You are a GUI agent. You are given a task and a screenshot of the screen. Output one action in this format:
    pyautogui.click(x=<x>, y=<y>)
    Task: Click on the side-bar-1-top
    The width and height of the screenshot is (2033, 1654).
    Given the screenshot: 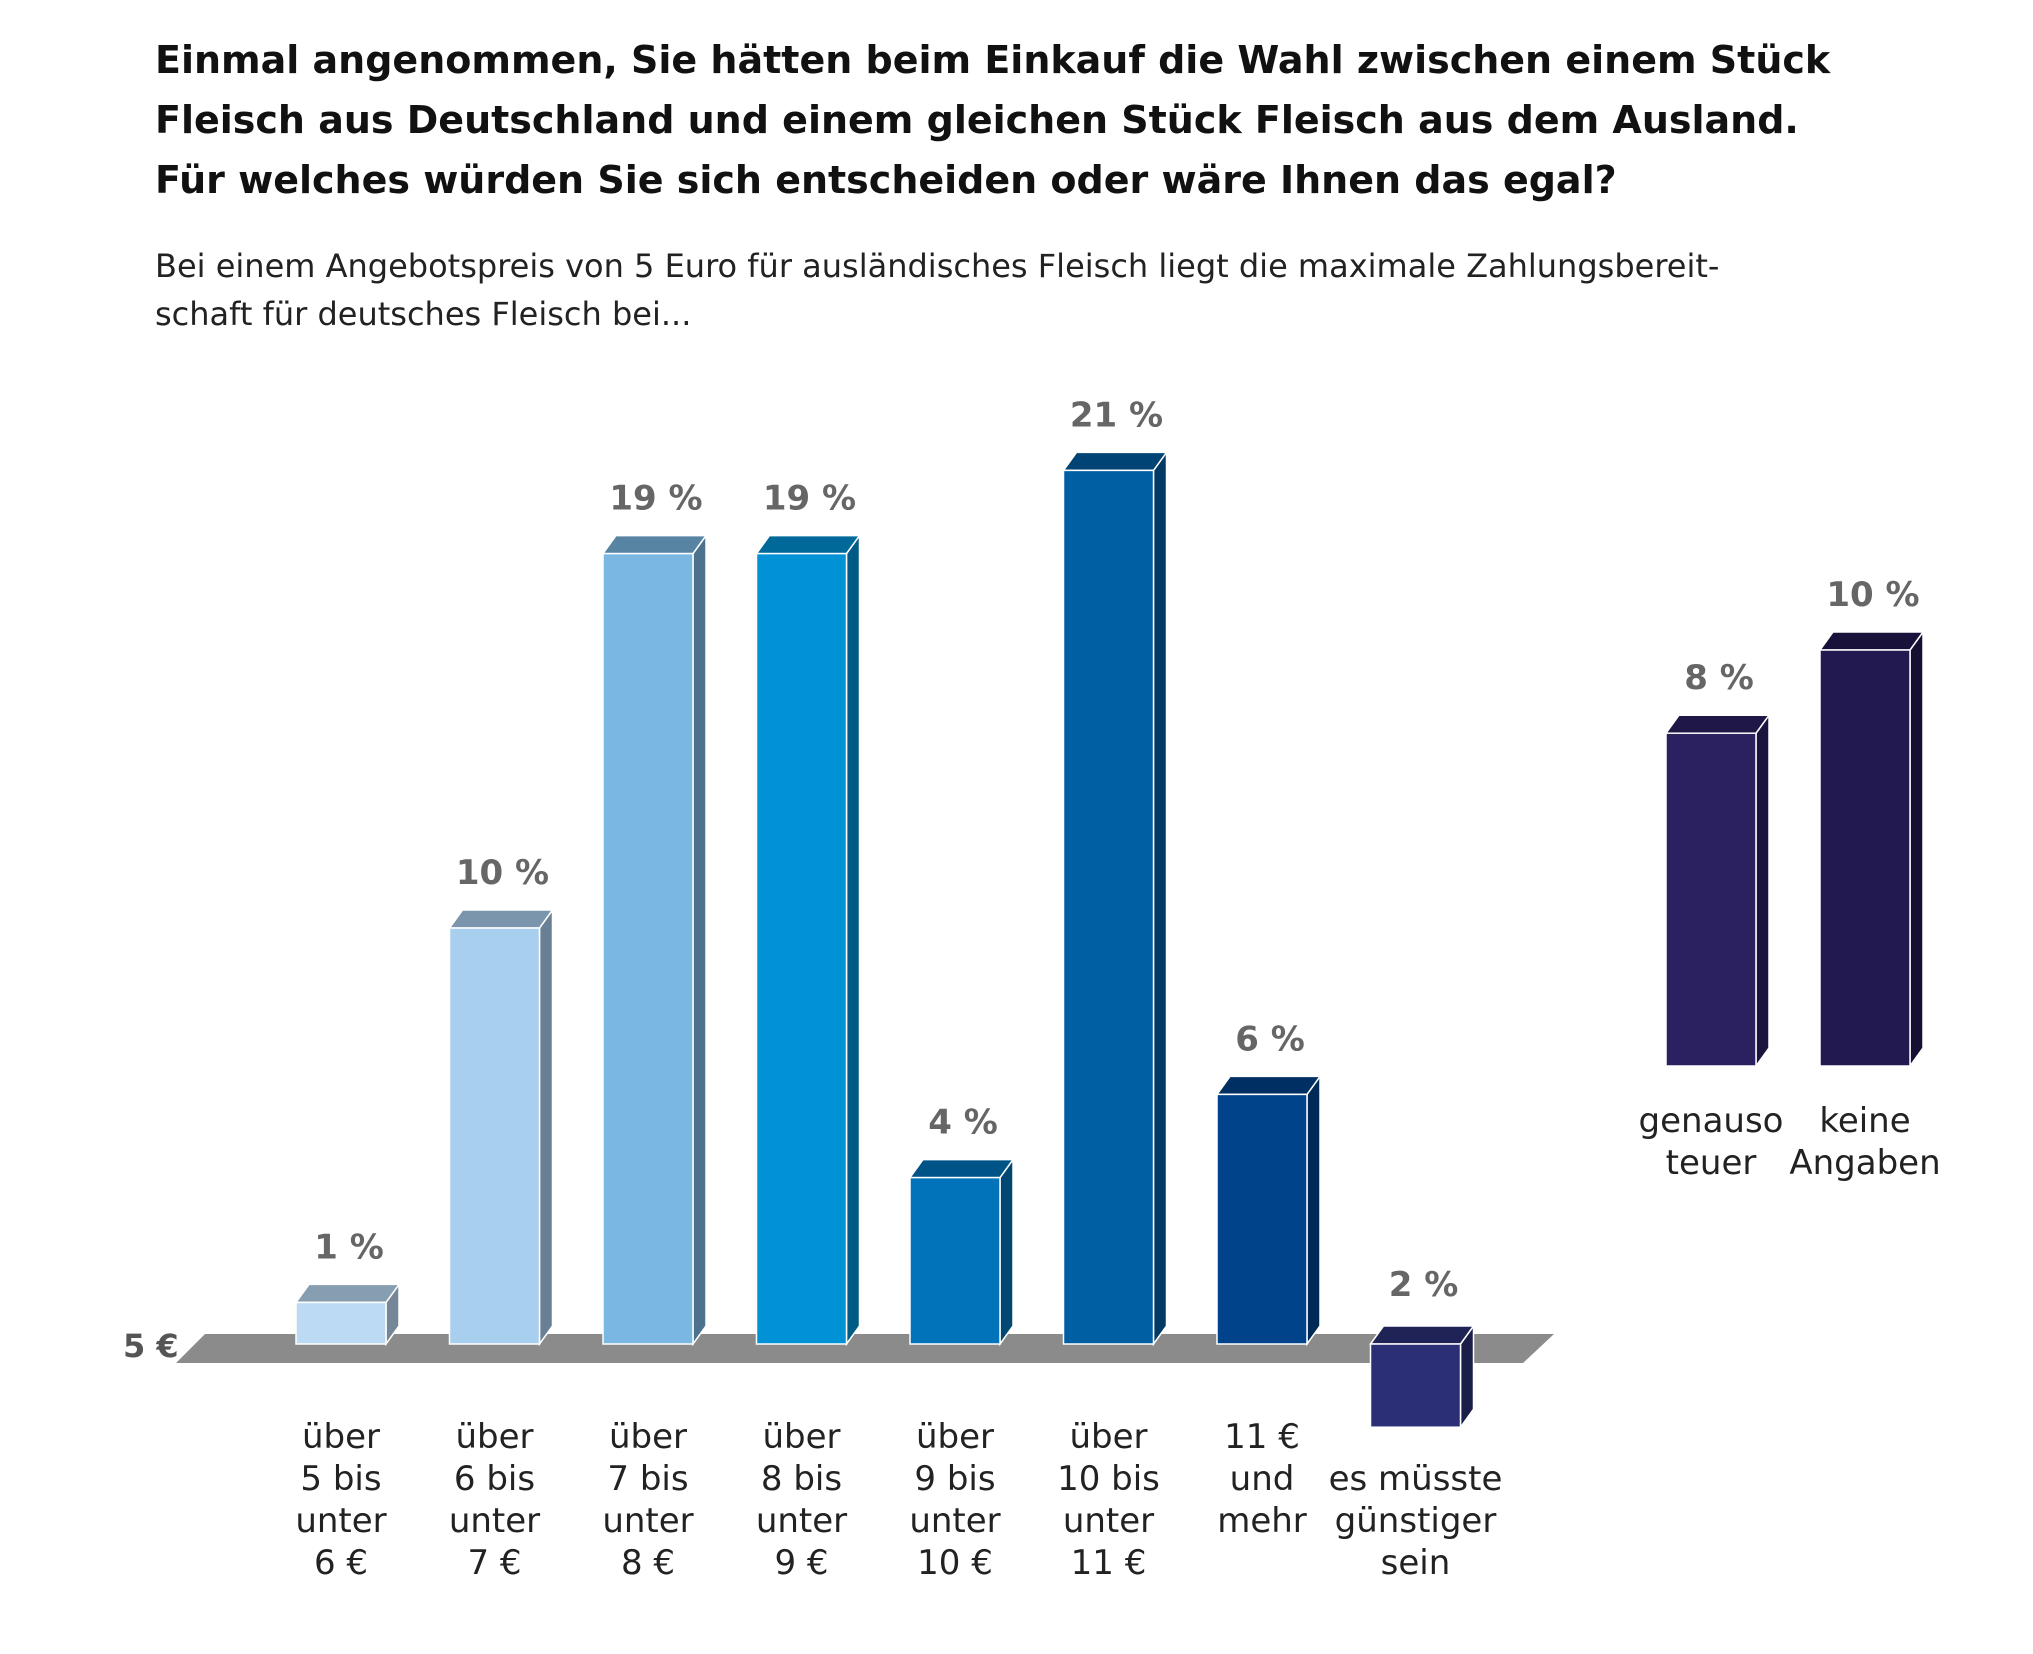 What is the action you would take?
    pyautogui.click(x=1871, y=641)
    